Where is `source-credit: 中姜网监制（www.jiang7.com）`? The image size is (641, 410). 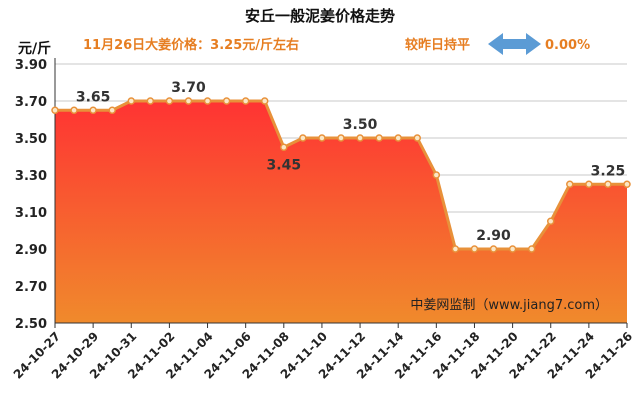 source-credit: 中姜网监制（www.jiang7.com） is located at coordinates (509, 305).